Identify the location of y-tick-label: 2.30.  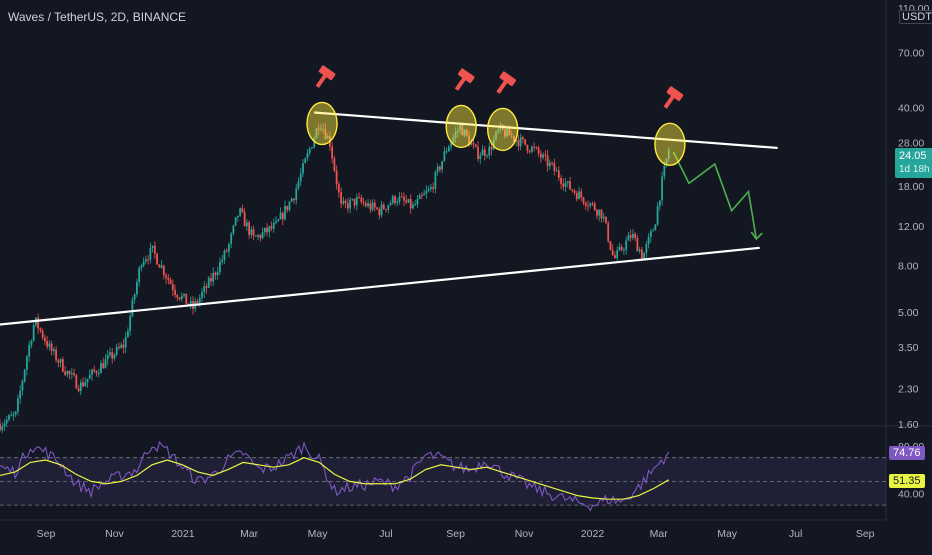
(908, 389).